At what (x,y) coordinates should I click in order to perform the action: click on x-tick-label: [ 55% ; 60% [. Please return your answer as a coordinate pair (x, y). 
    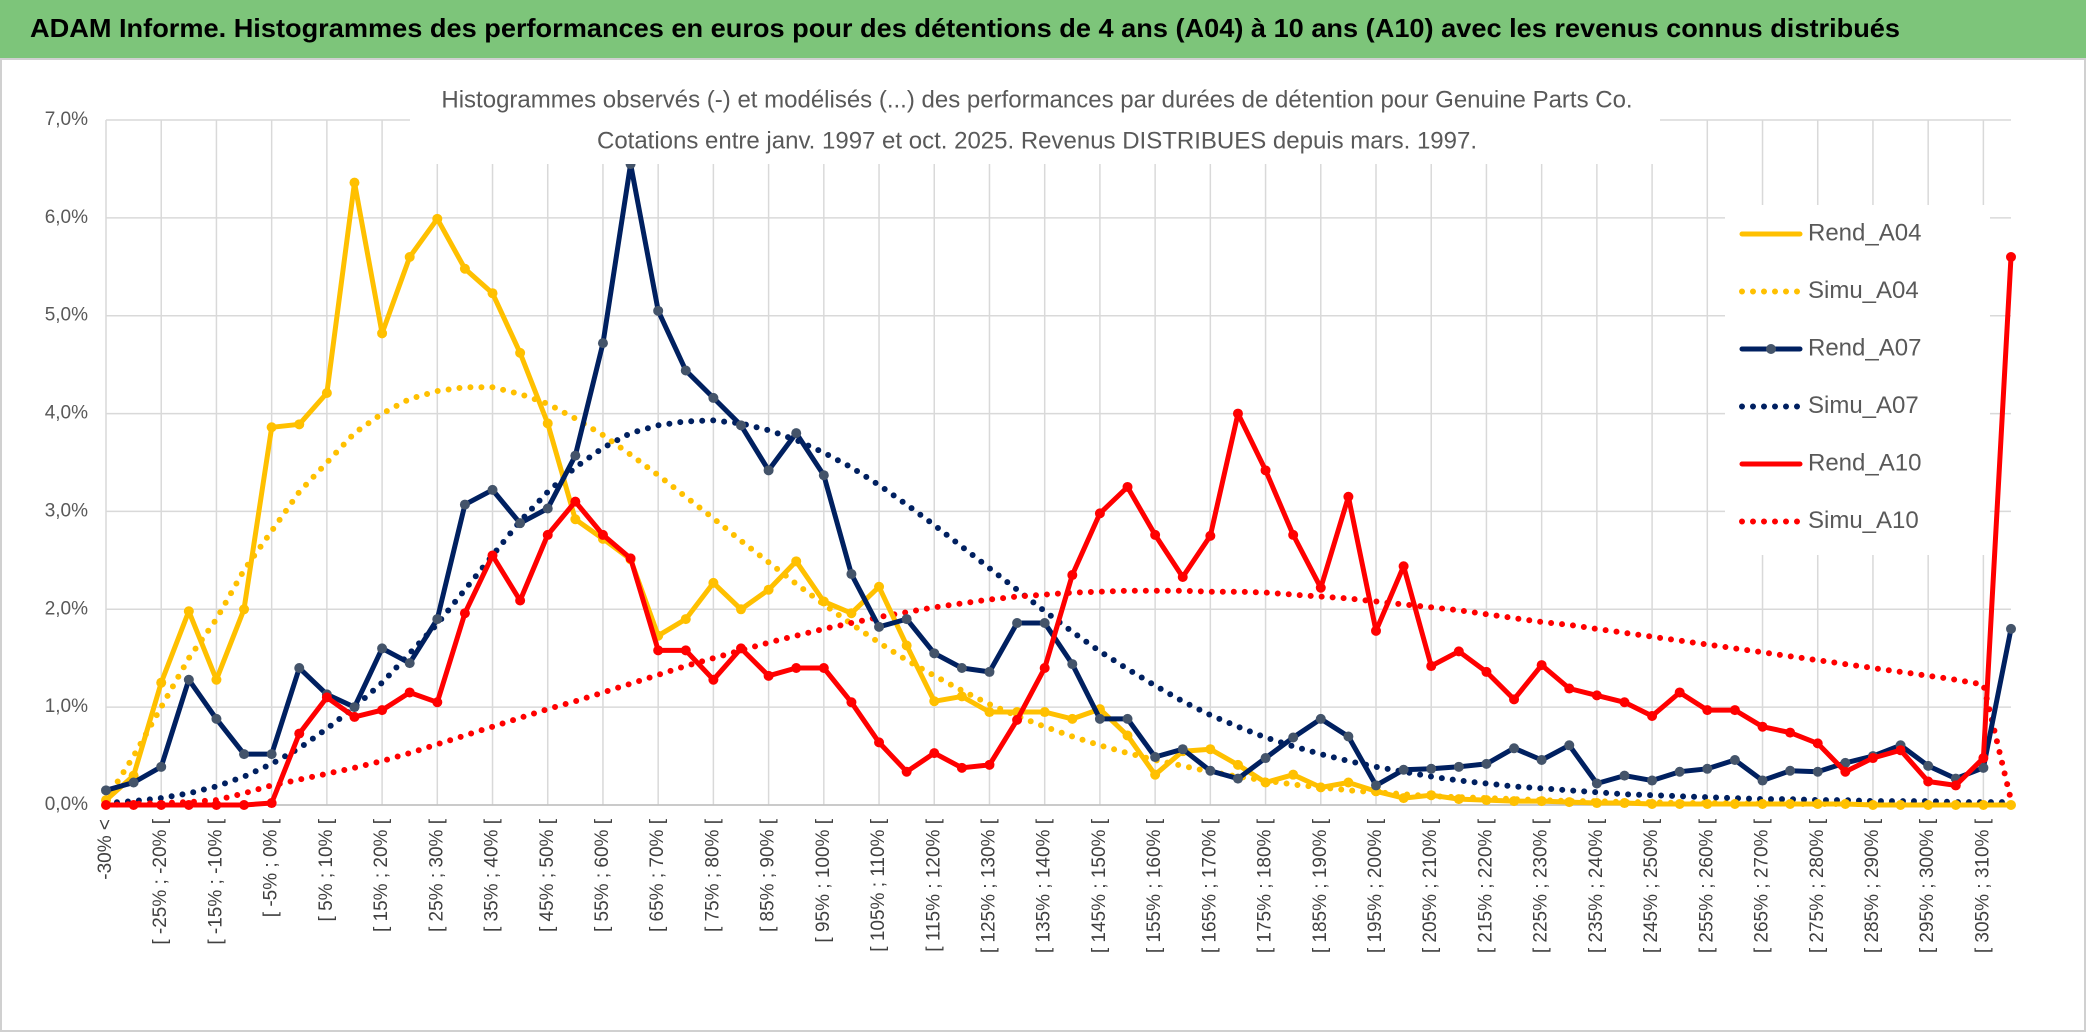
    Looking at the image, I should click on (602, 875).